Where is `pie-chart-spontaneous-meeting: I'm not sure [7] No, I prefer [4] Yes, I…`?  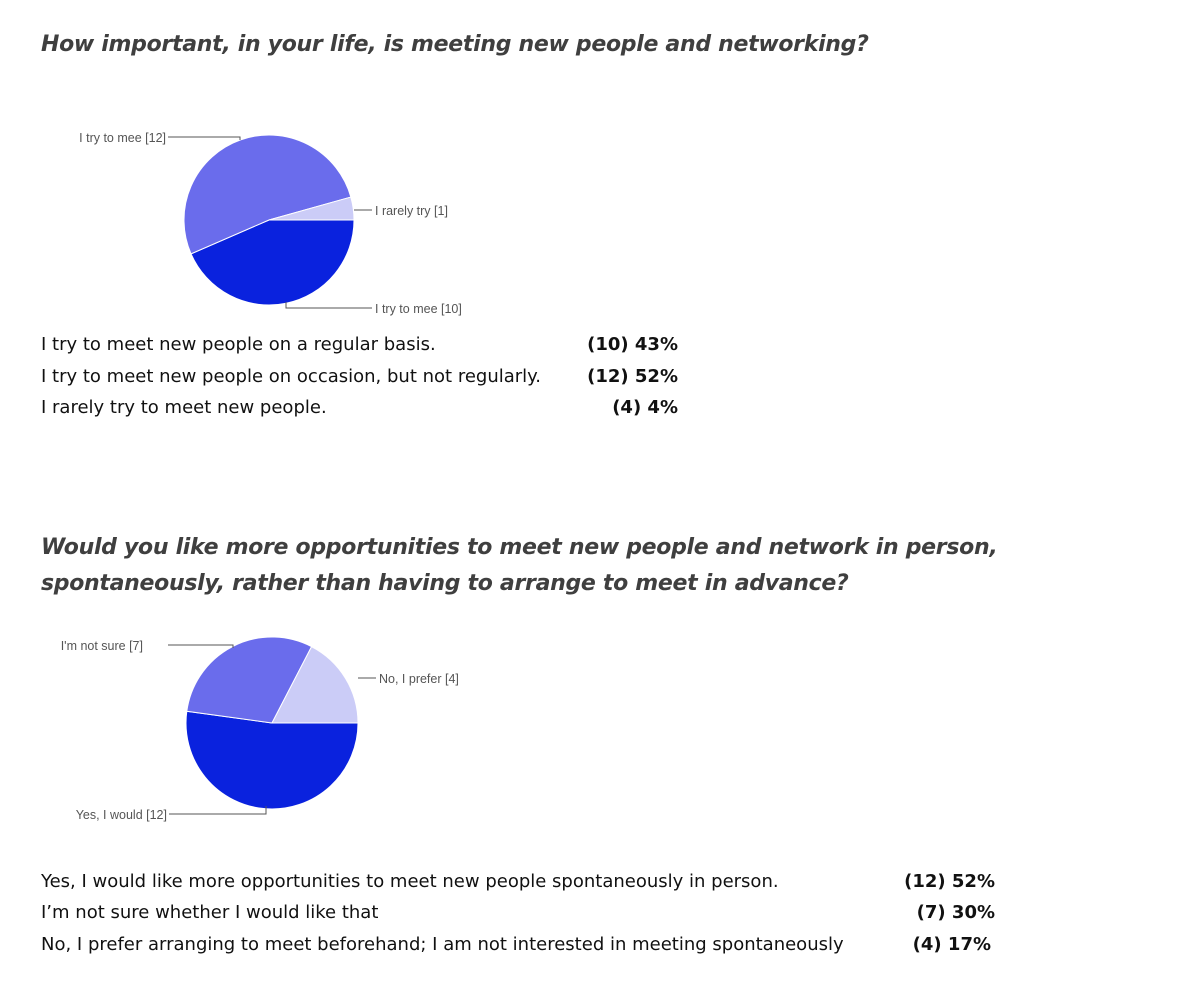 pie-chart-spontaneous-meeting: I'm not sure [7] No, I prefer [4] Yes, I… is located at coordinates (260, 729).